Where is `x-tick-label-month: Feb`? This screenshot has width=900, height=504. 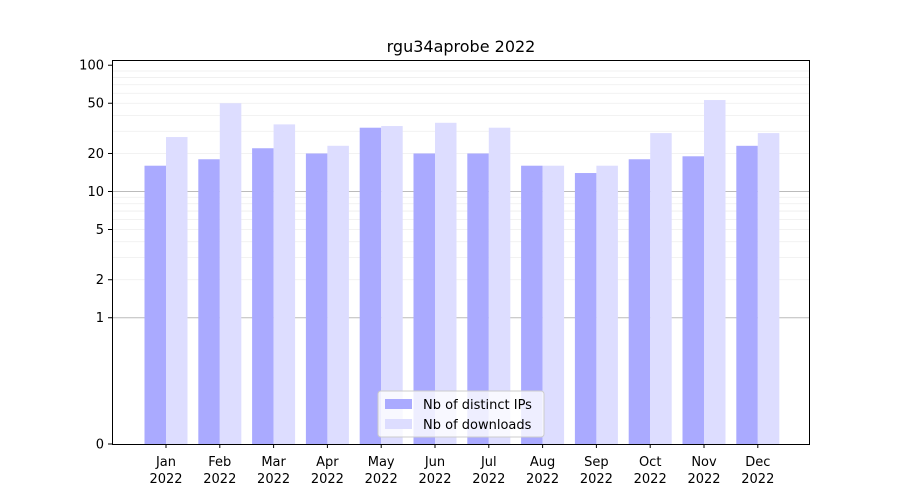 x-tick-label-month: Feb is located at coordinates (219, 462).